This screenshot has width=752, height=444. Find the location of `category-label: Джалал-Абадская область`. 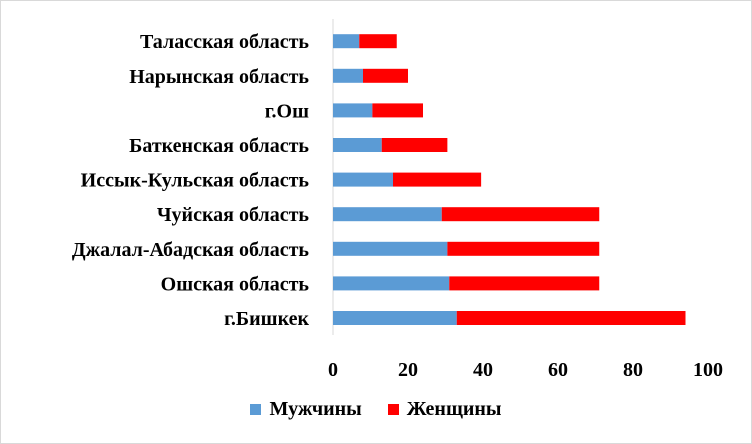

category-label: Джалал-Абадская область is located at coordinates (191, 250).